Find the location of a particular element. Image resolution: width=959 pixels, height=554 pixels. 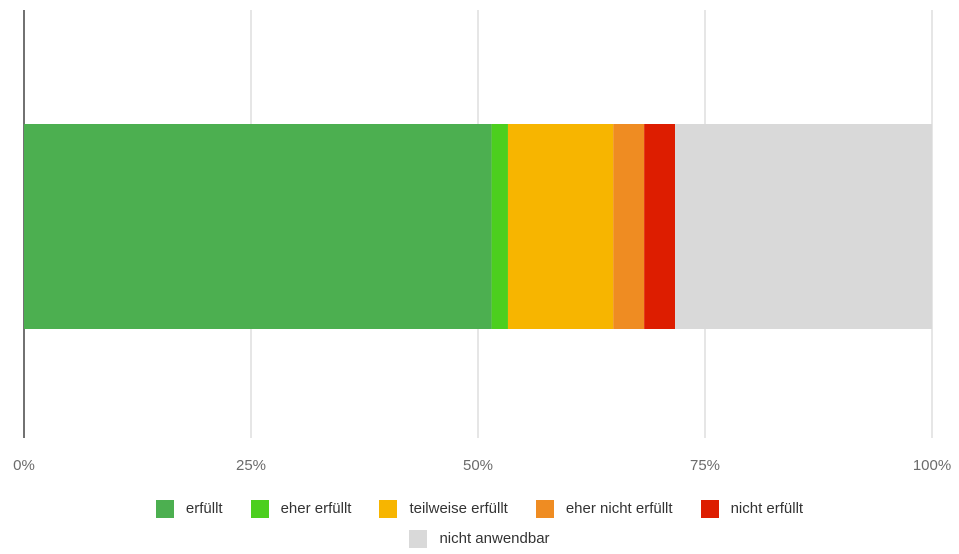

legend-item: erfüllt is located at coordinates (189, 509).